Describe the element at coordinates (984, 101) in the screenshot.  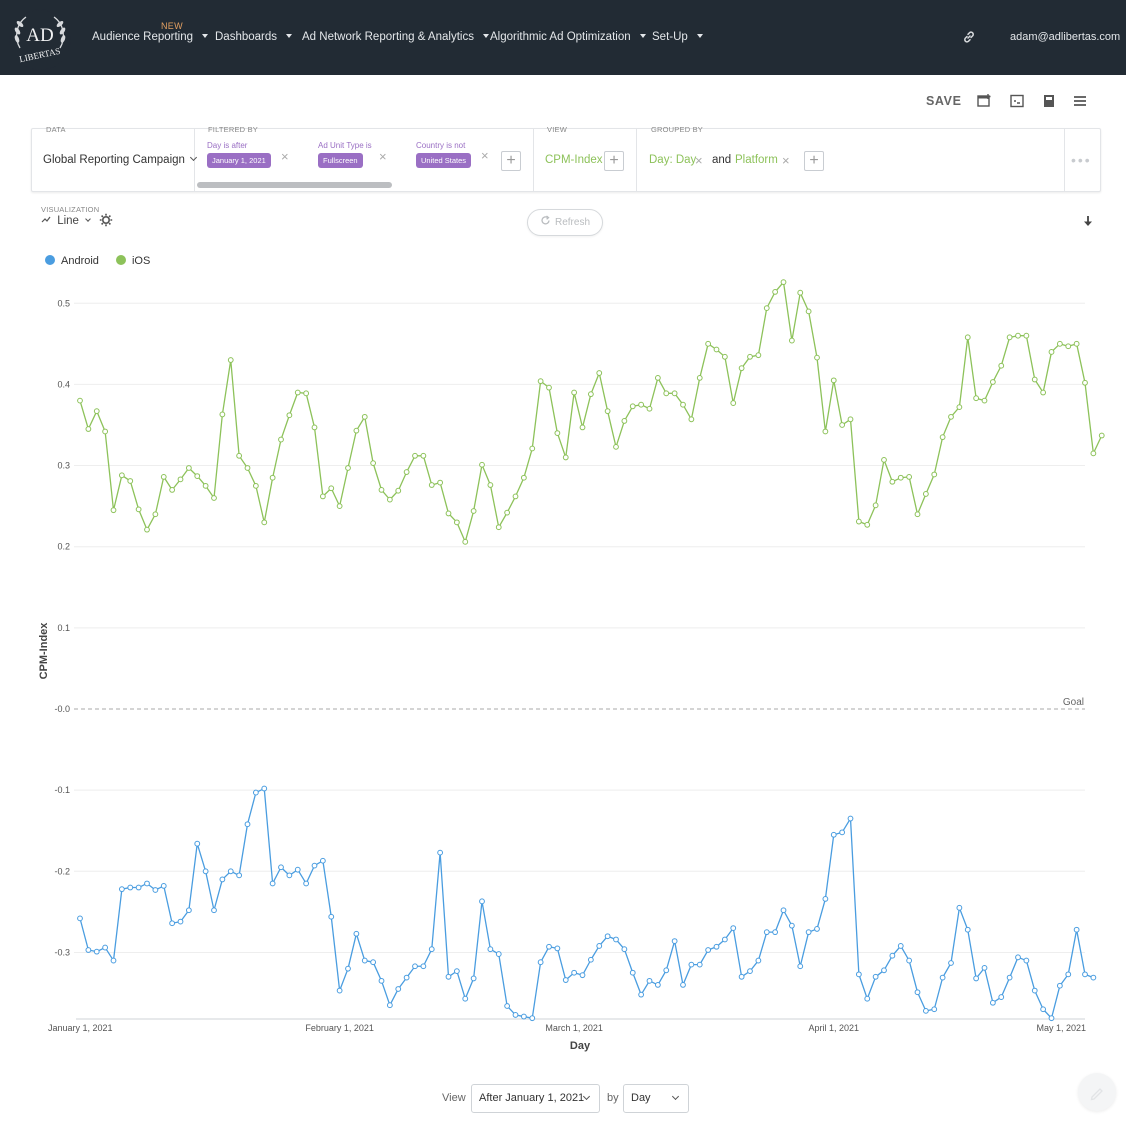
I see `add-dashboard-icon` at that location.